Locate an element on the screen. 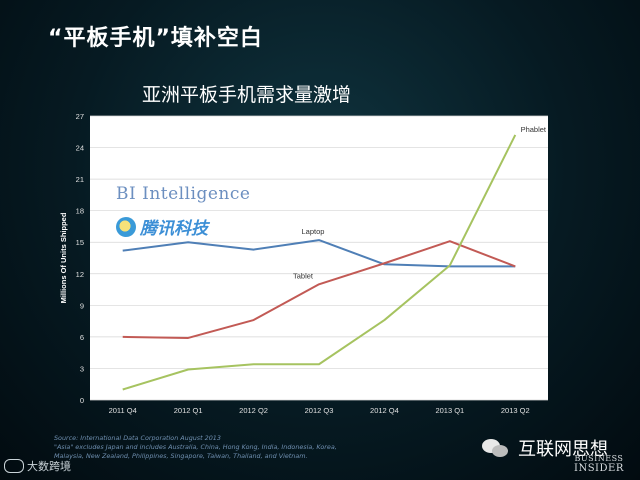  x-tick-label: 2013 Q1 is located at coordinates (449, 410).